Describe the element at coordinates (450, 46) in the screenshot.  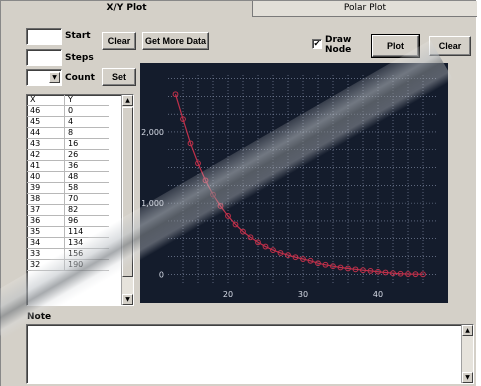
I see `clear-plot-button: Clear` at that location.